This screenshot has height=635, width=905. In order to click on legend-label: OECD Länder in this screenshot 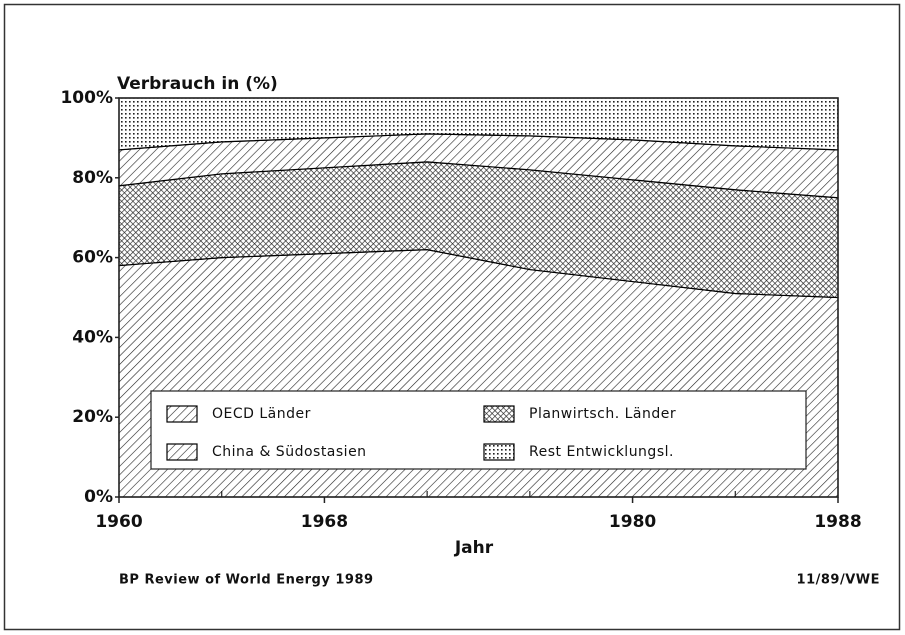, I will do `click(261, 414)`.